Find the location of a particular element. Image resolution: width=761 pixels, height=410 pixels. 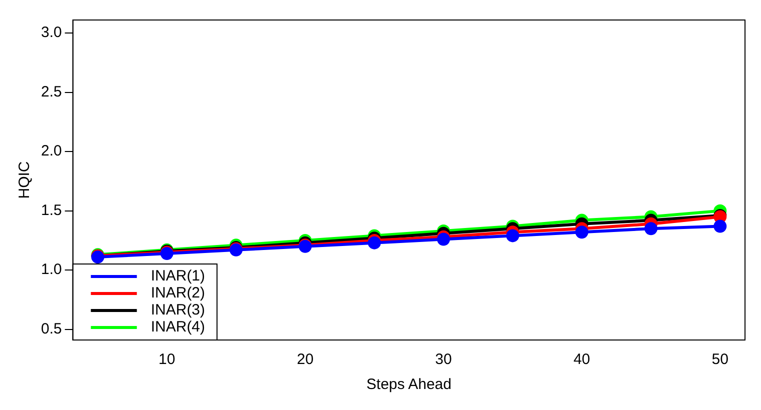

y-axis-title: HQIC is located at coordinates (25, 180).